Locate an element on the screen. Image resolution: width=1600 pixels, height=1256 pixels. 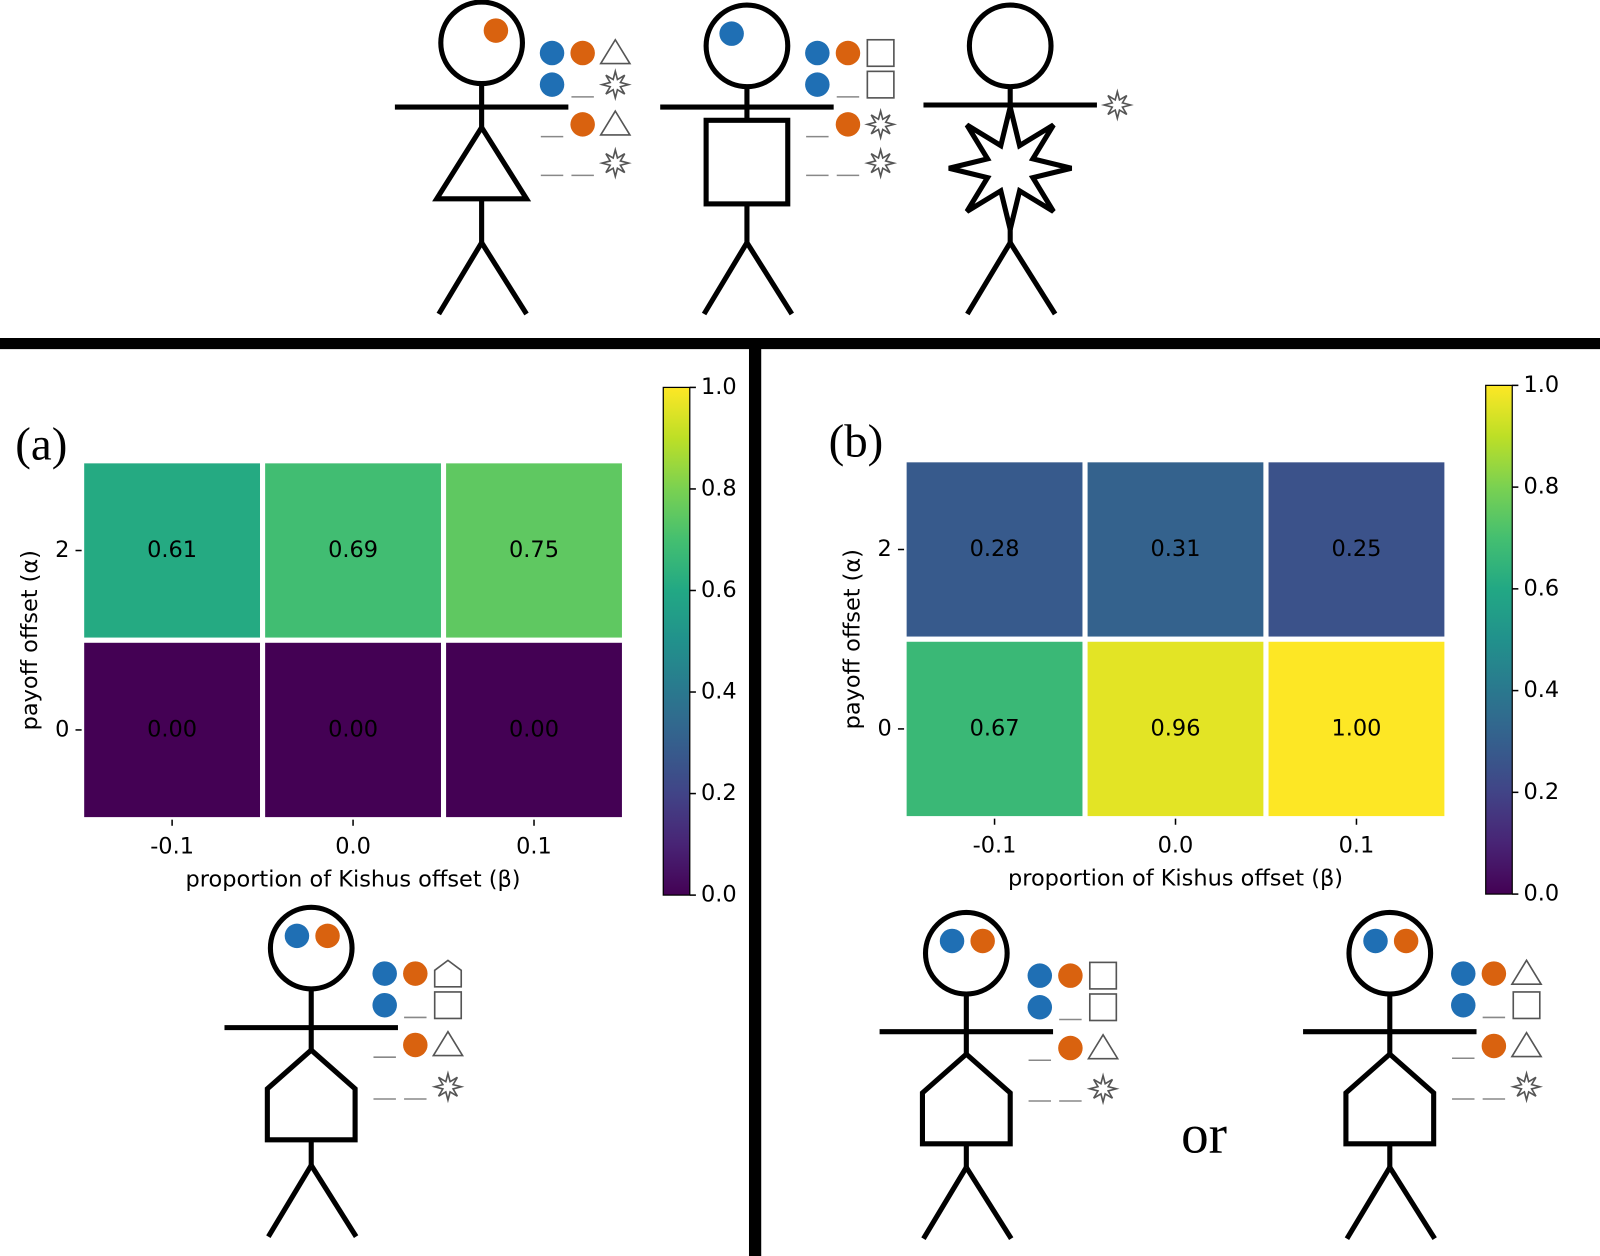
cell-label: 1.00 is located at coordinates (1356, 728).